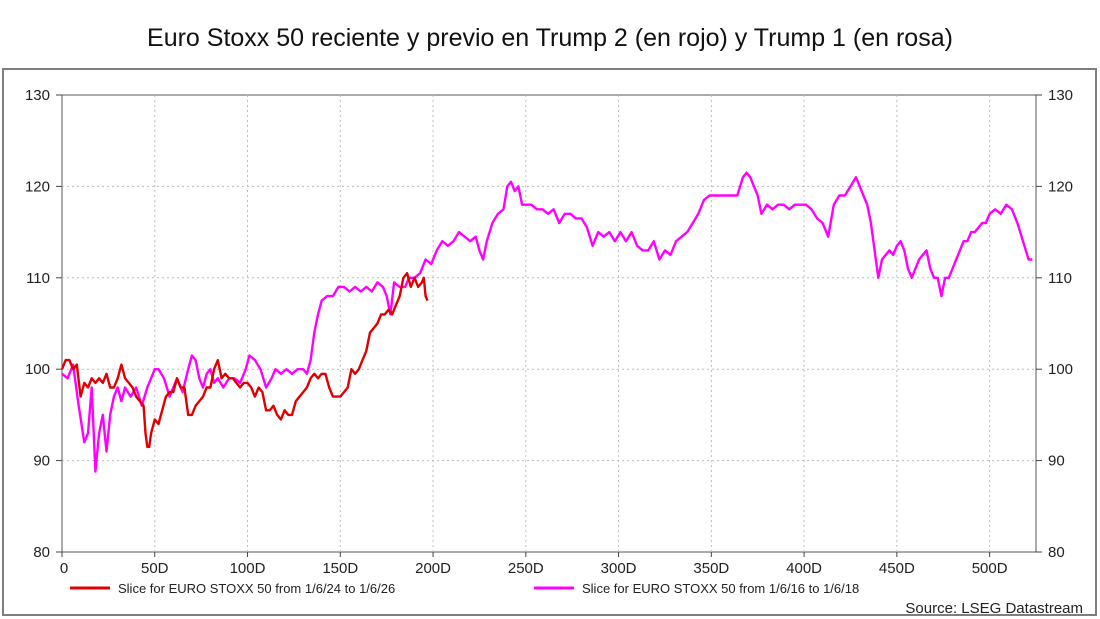 The image size is (1100, 619). What do you see at coordinates (994, 608) in the screenshot?
I see `source-label: Source: LSEG Datastream` at bounding box center [994, 608].